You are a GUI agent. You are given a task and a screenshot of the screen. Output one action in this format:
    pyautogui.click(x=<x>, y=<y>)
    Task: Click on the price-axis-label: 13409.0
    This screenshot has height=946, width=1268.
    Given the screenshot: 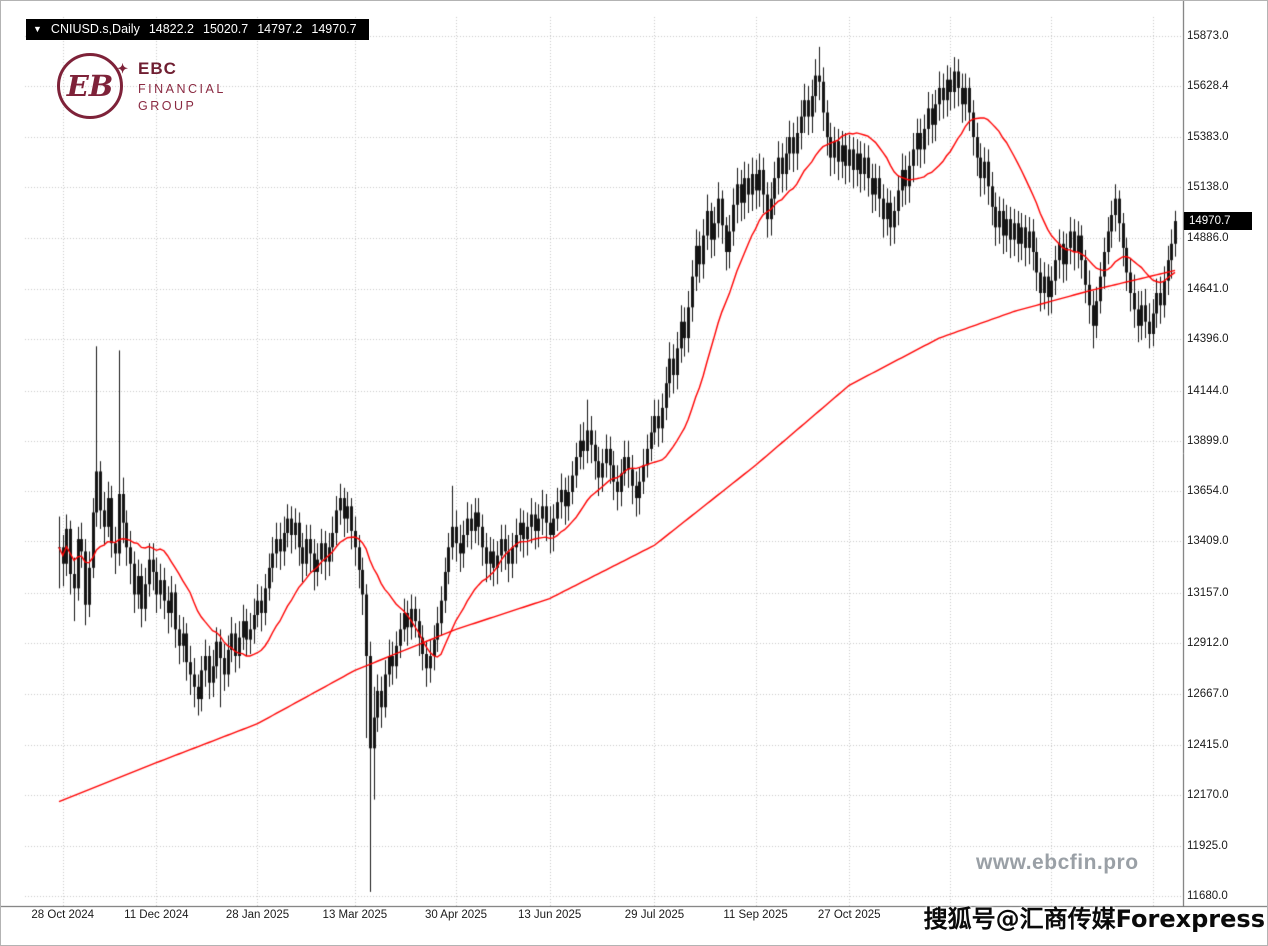 What is the action you would take?
    pyautogui.click(x=1208, y=541)
    